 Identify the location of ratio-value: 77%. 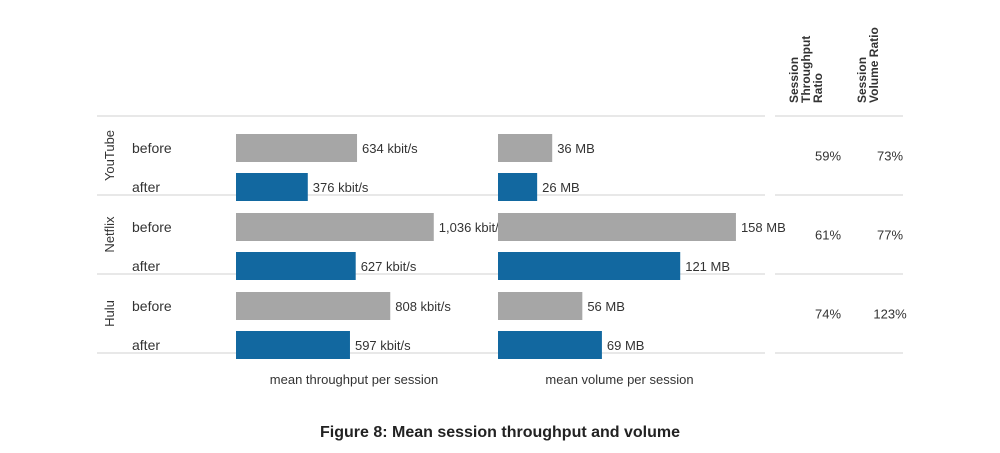
(890, 235).